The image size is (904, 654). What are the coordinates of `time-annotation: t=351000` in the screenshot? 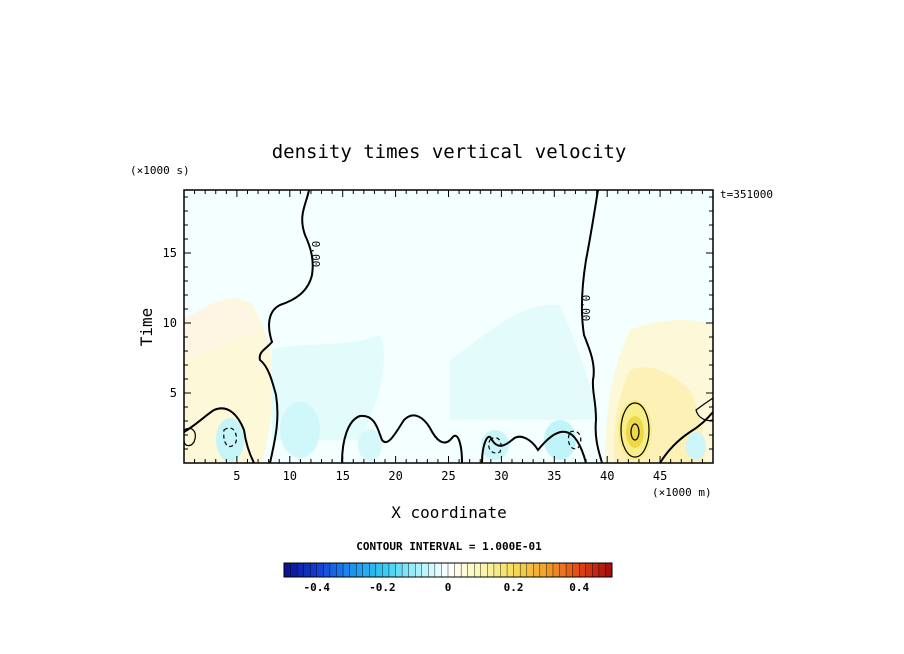 It's located at (746, 194).